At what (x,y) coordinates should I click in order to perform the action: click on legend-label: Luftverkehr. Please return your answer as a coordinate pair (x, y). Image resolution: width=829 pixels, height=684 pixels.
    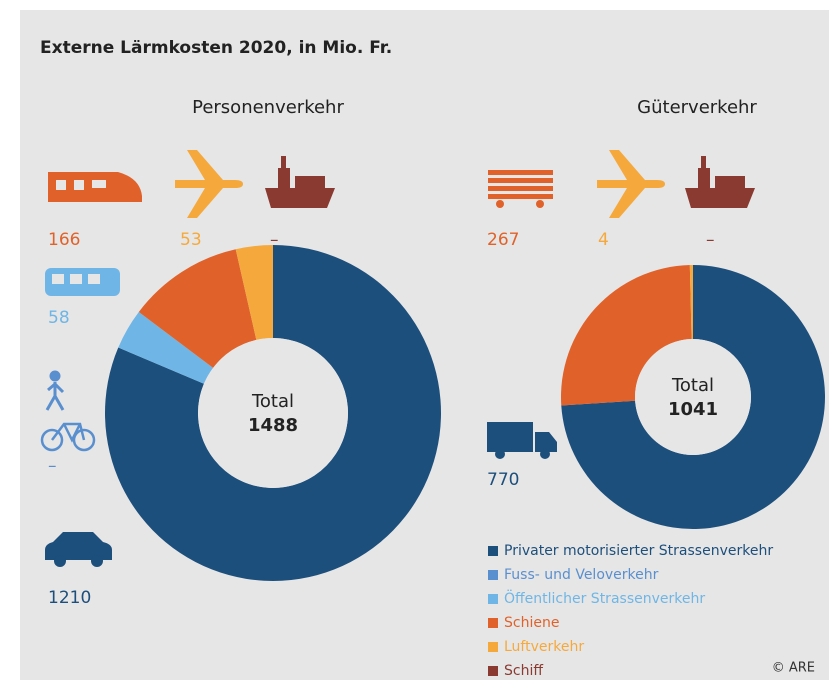
    Looking at the image, I should click on (544, 647).